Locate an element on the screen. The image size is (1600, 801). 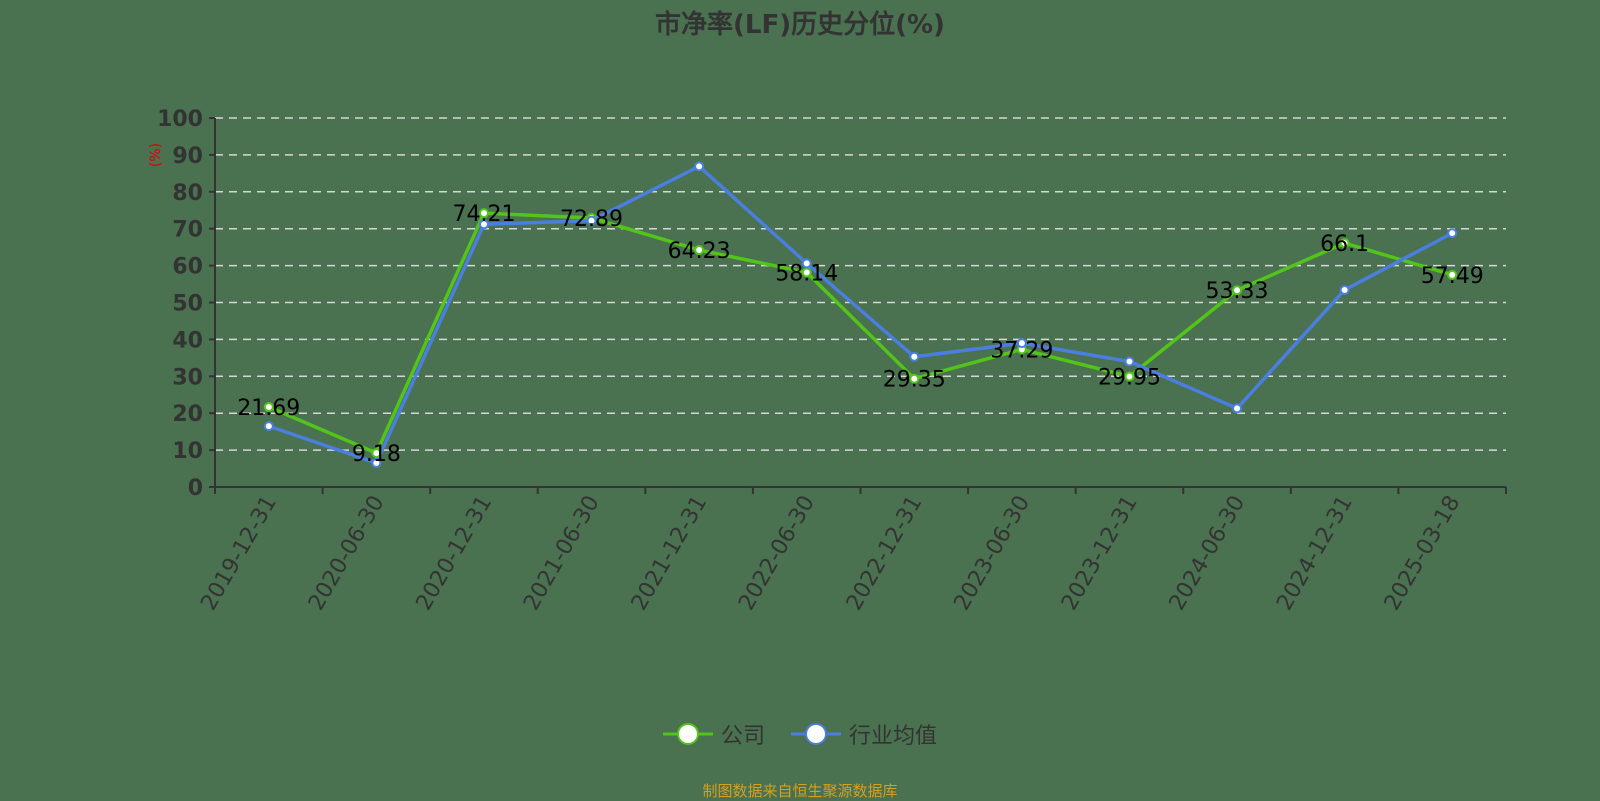
legend-item-company: 公司 is located at coordinates (713, 734).